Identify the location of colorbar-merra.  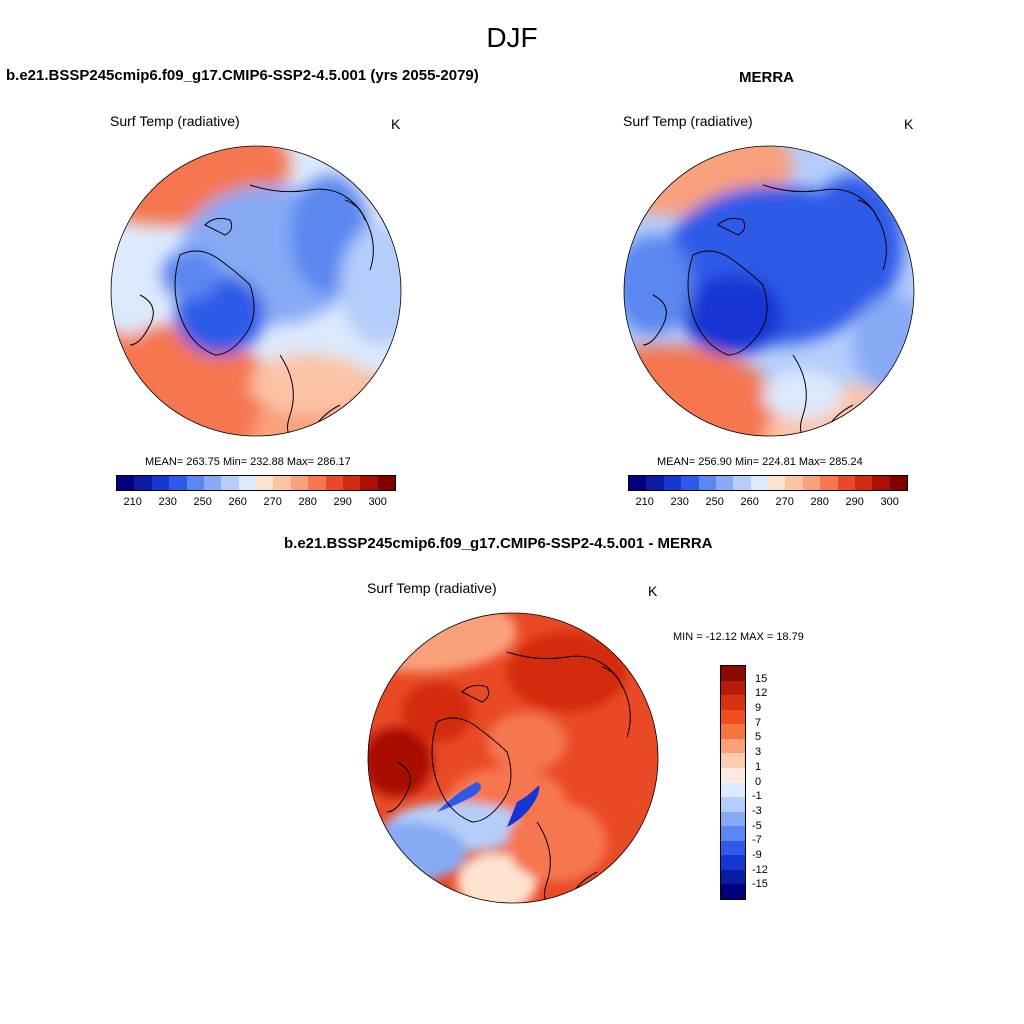
(768, 483).